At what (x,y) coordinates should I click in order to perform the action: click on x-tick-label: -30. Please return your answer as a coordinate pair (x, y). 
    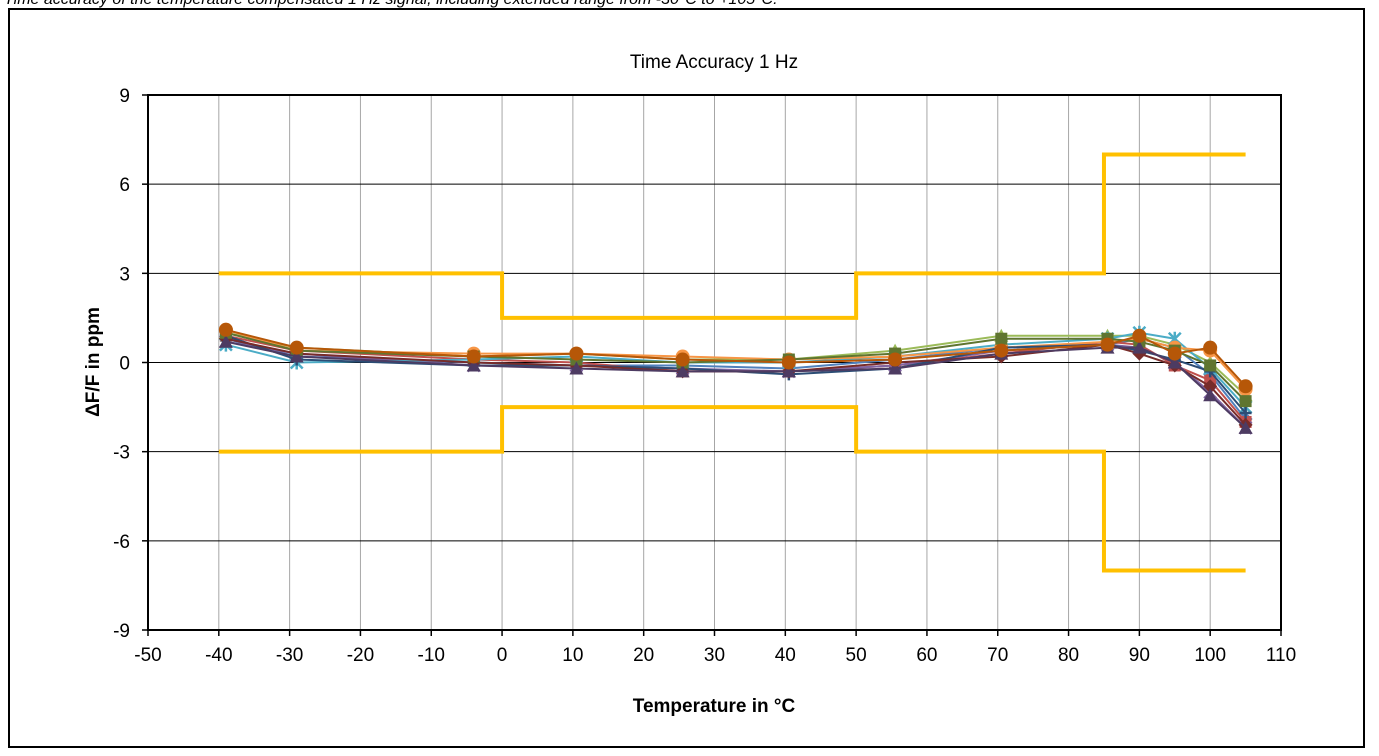
    Looking at the image, I should click on (289, 655).